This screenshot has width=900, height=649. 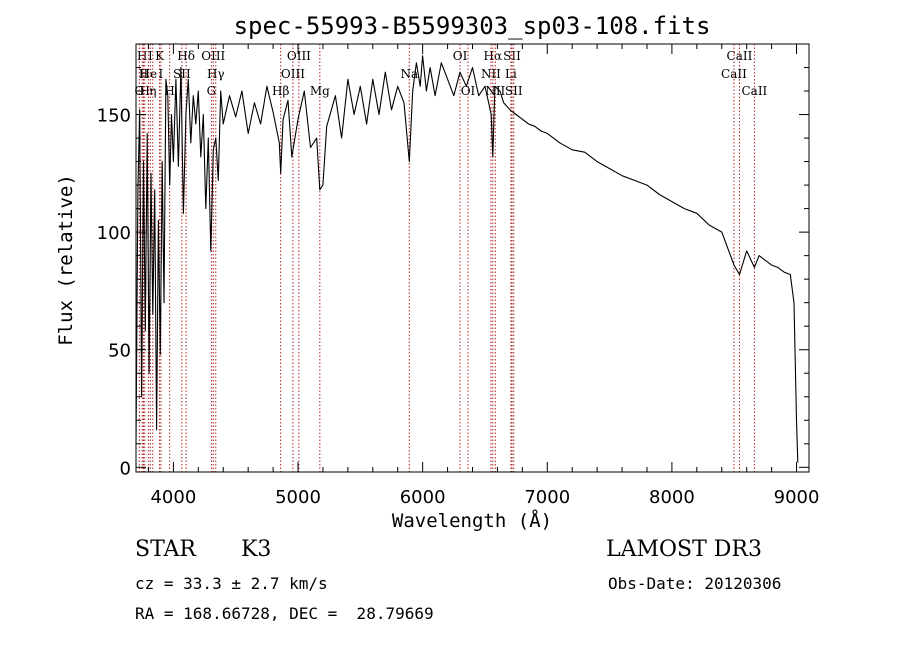 I want to click on line-label-26: Li, so click(x=511, y=74).